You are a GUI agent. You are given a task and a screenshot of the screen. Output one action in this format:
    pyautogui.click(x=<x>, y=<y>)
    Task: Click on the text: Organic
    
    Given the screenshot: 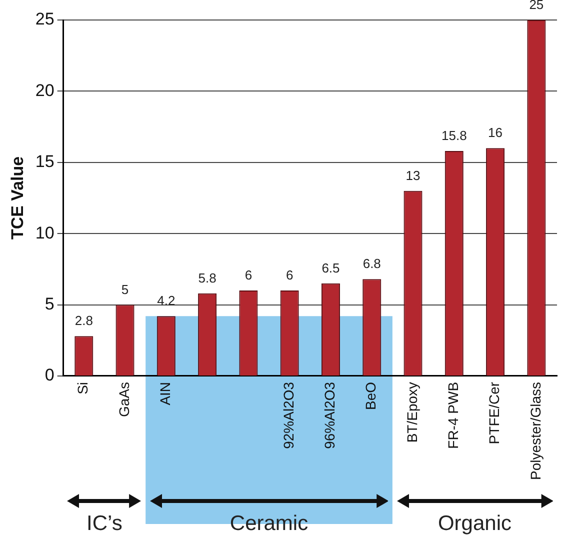 What is the action you would take?
    pyautogui.click(x=475, y=523)
    